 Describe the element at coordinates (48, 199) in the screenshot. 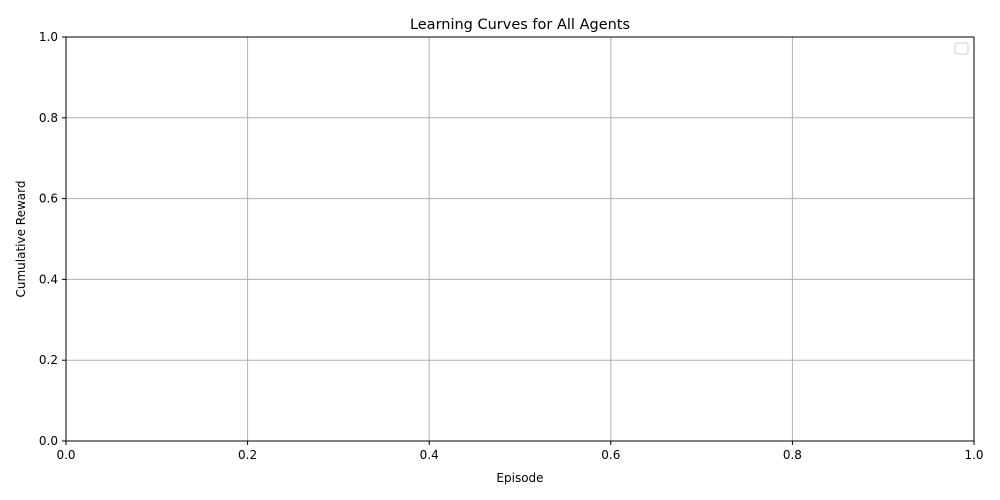

I see `y-tick-label: 0.6` at that location.